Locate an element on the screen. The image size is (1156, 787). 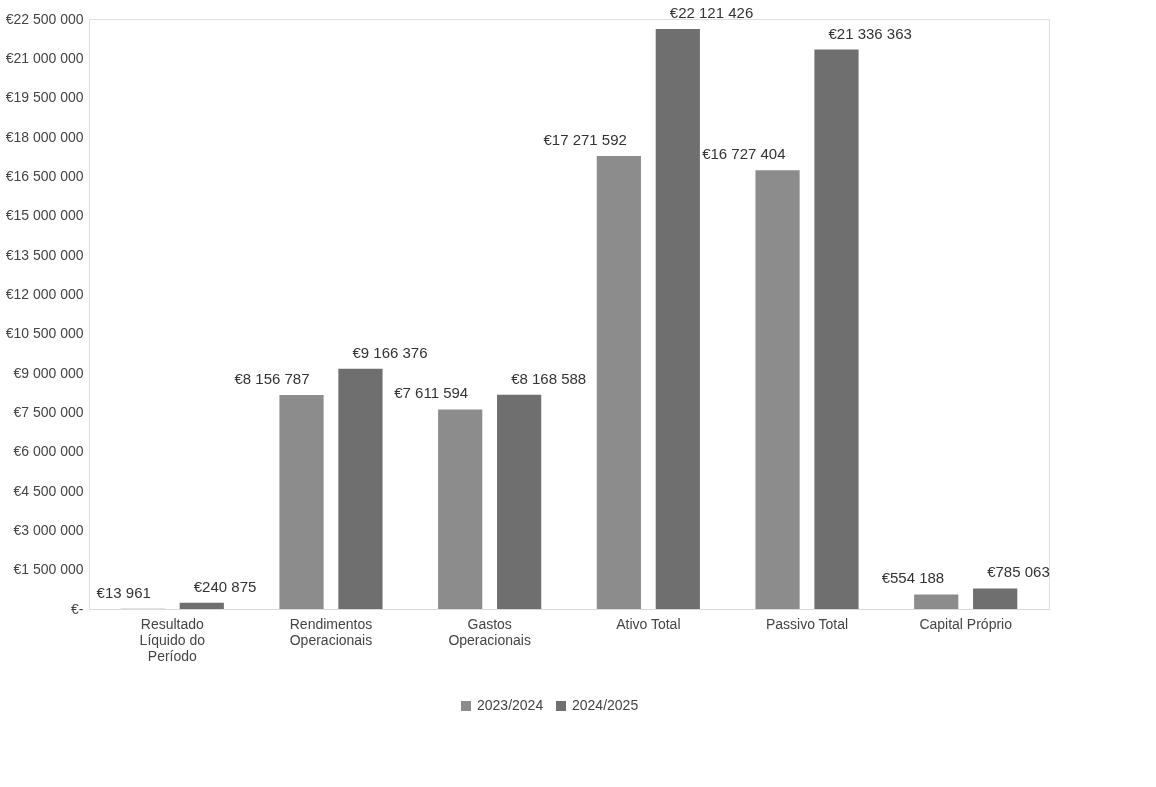
y-tick-label: €21 000 000 is located at coordinates (44, 57).